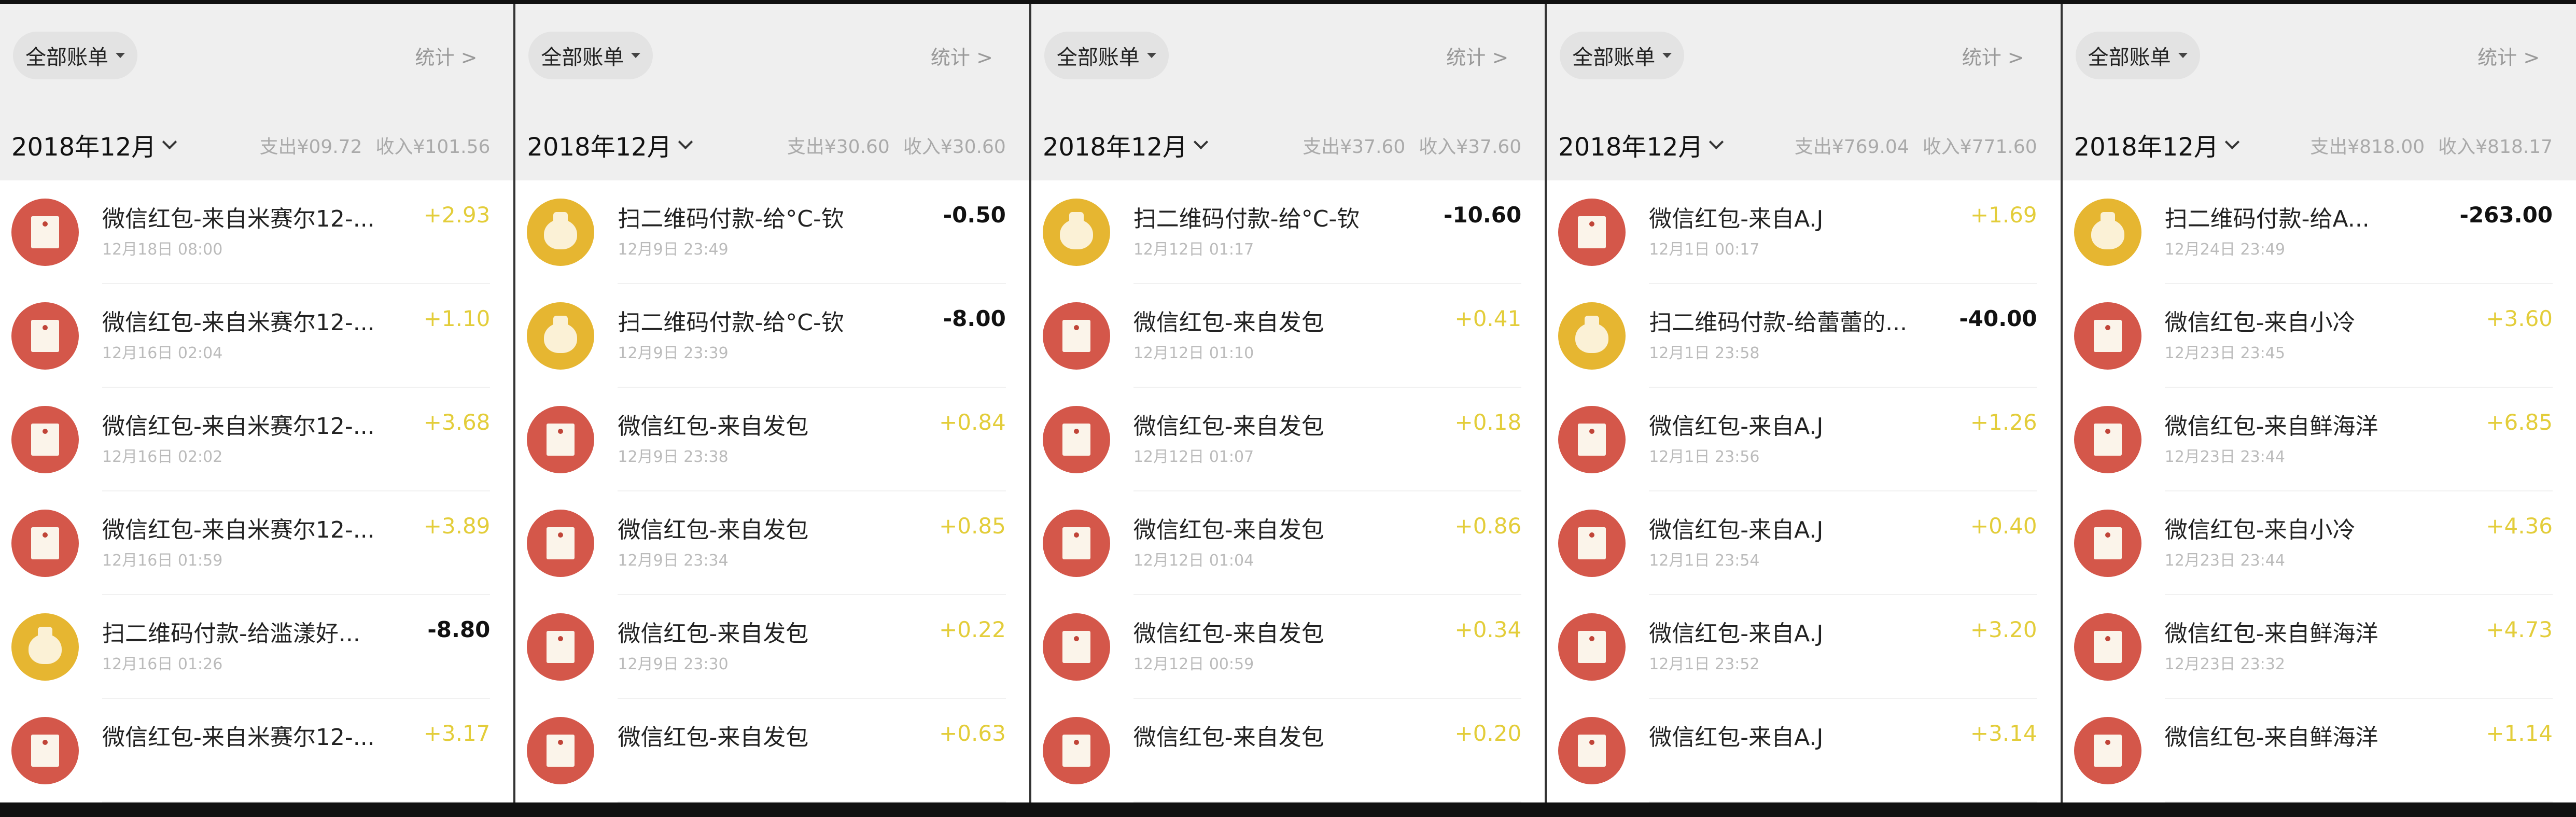  I want to click on transaction-row: 微信红包-来自米赛尔12-... 12月16日 02:04 +1.10, so click(256, 336).